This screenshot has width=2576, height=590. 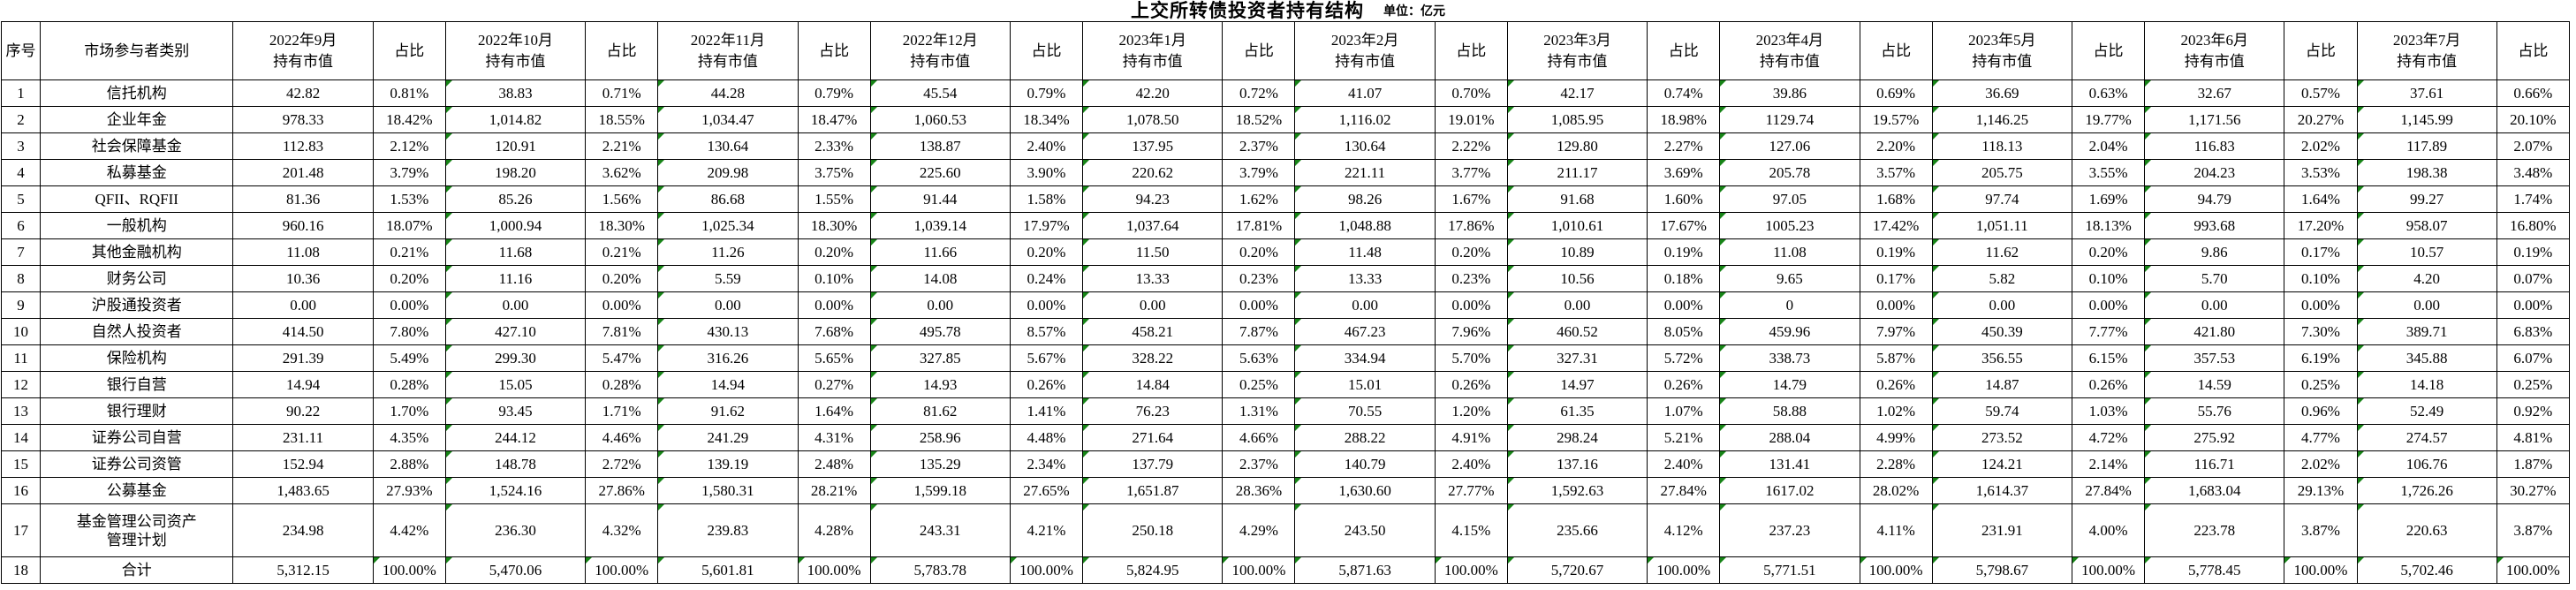 What do you see at coordinates (1153, 119) in the screenshot?
I see `market-value-cell: 1,078.50` at bounding box center [1153, 119].